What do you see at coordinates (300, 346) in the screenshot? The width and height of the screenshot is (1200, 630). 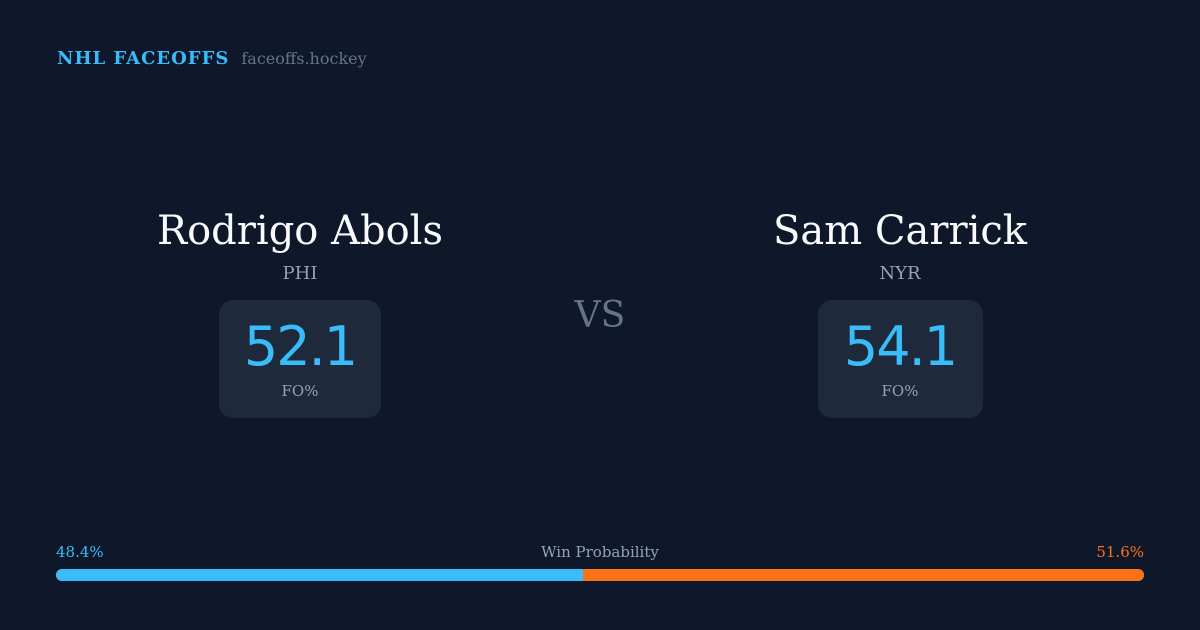 I see `faceoff-percentage: 52.1` at bounding box center [300, 346].